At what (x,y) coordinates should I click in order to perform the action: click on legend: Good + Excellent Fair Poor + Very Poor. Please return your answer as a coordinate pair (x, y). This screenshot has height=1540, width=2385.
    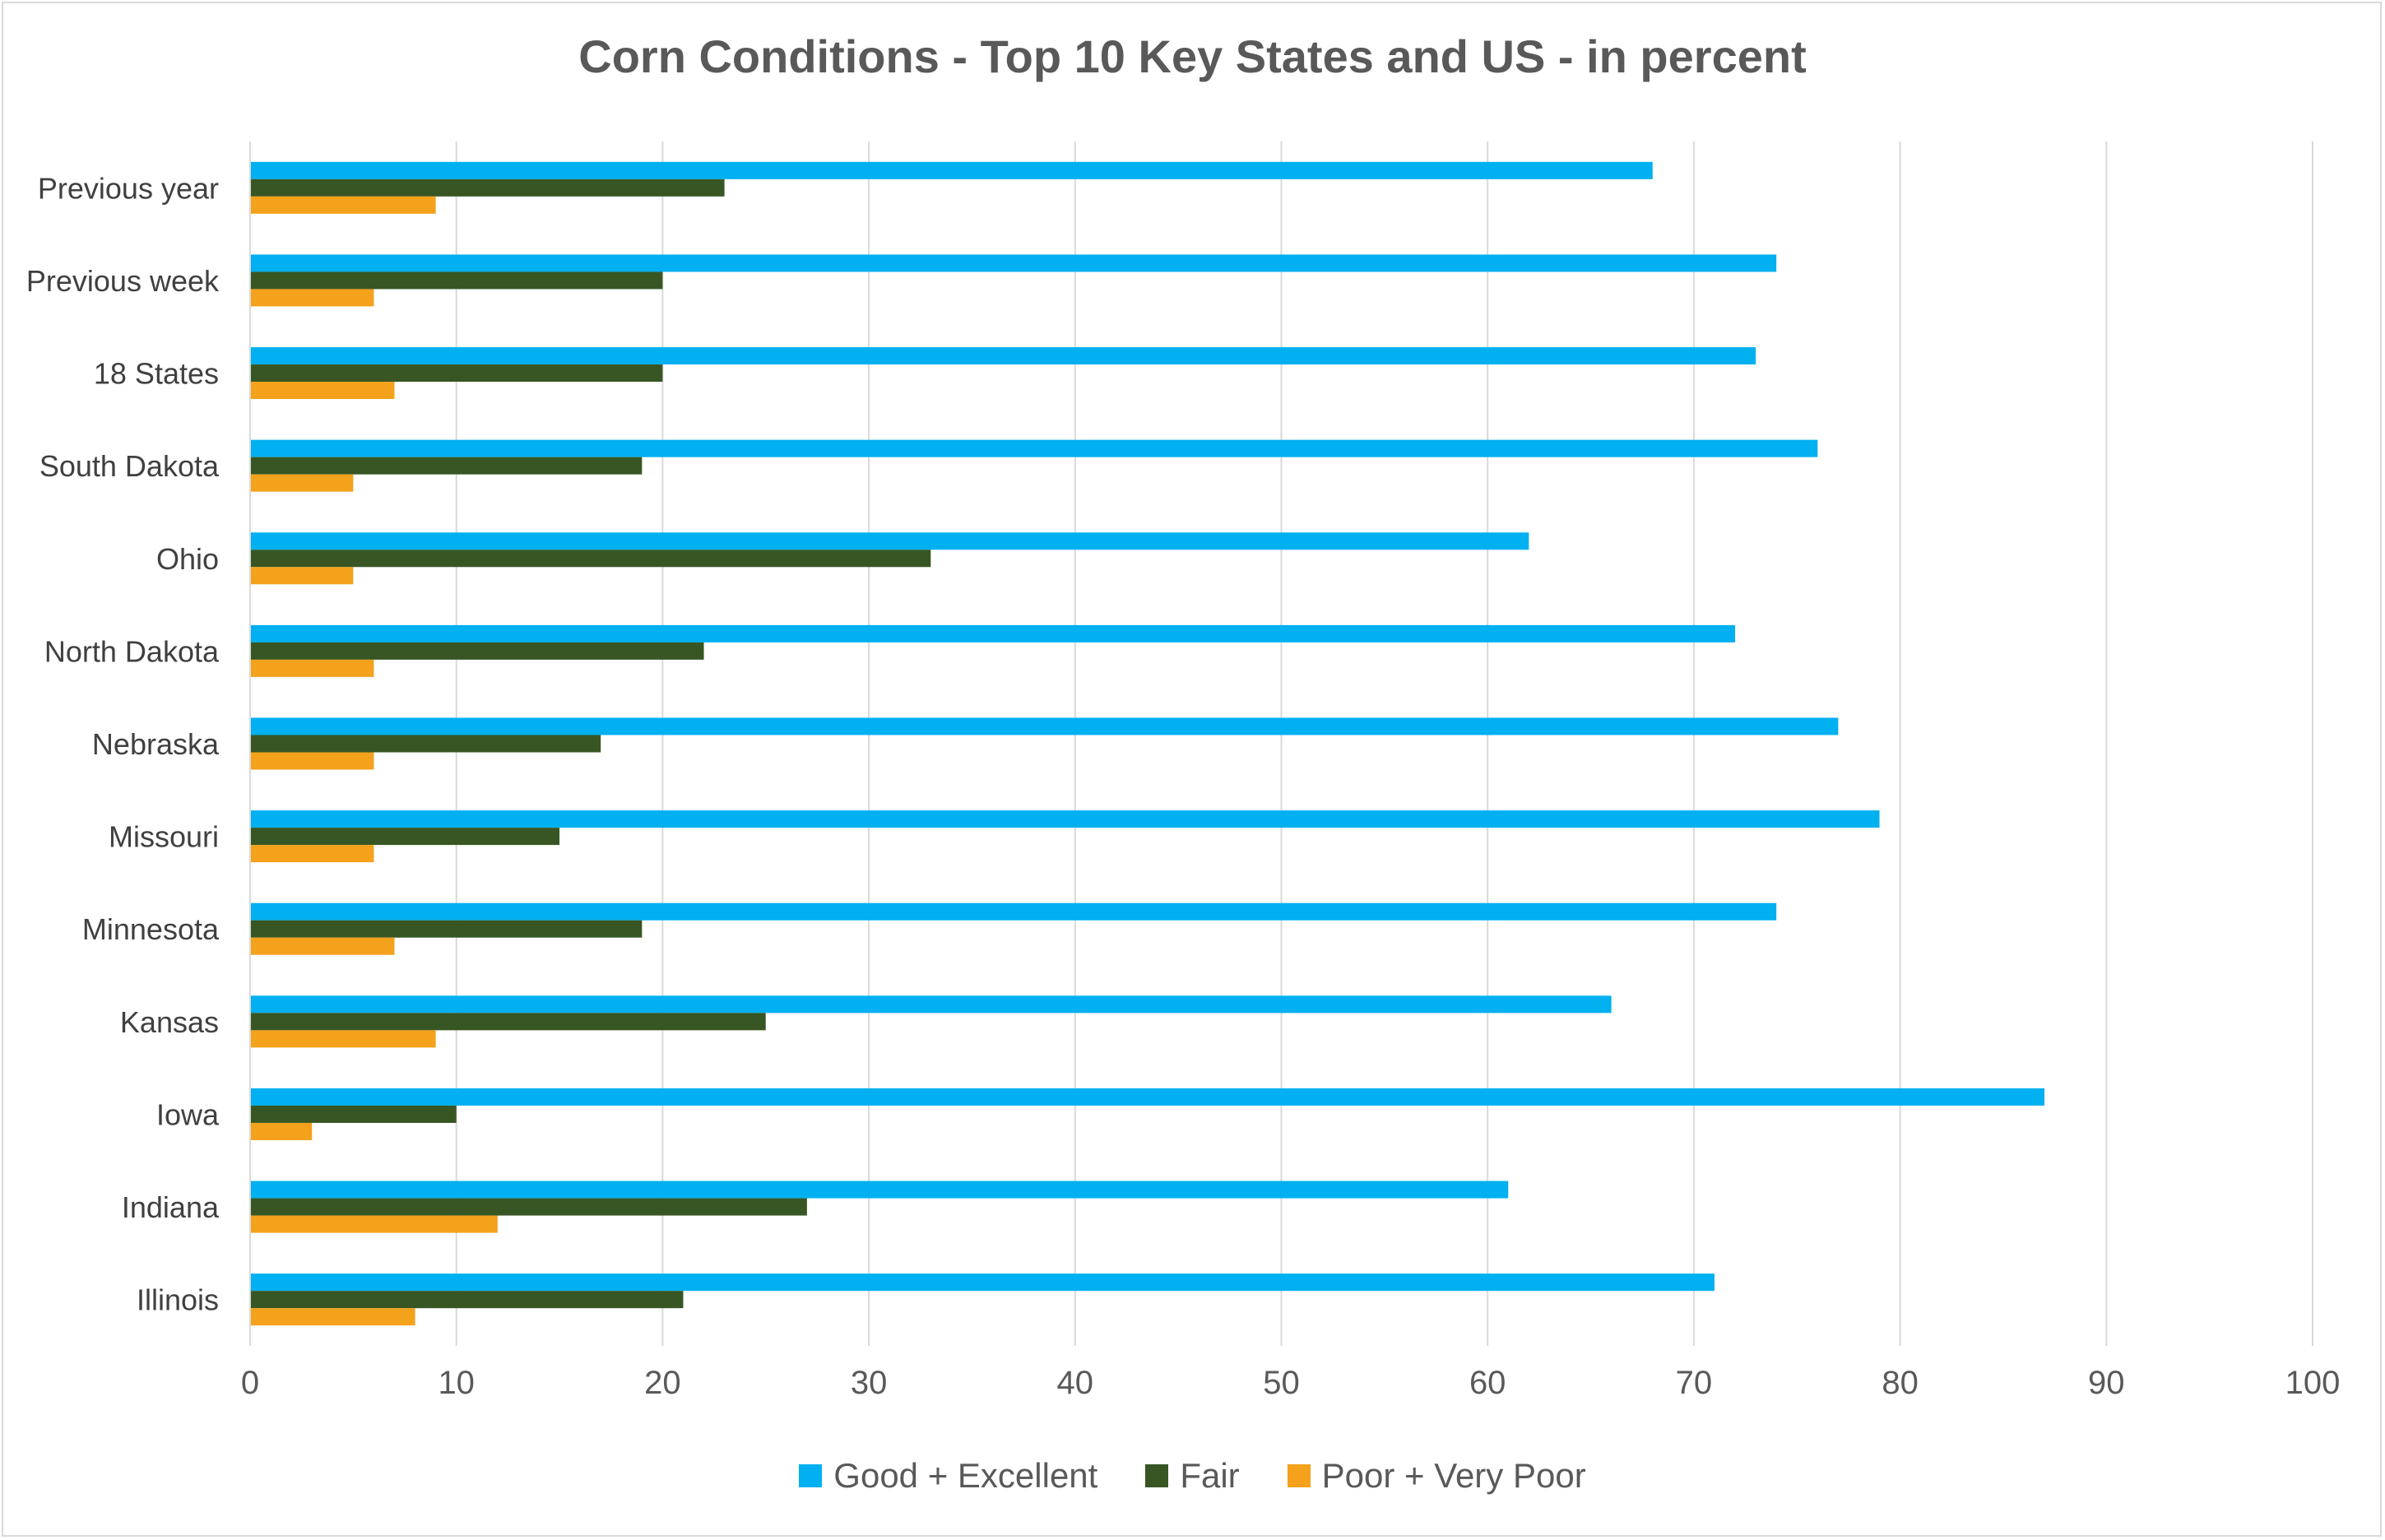
    Looking at the image, I should click on (1192, 1476).